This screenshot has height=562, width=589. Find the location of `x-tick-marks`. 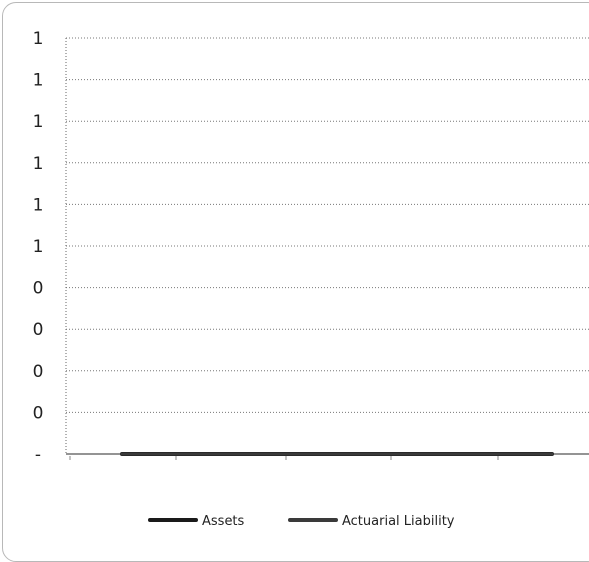

x-tick-marks is located at coordinates (284, 458).